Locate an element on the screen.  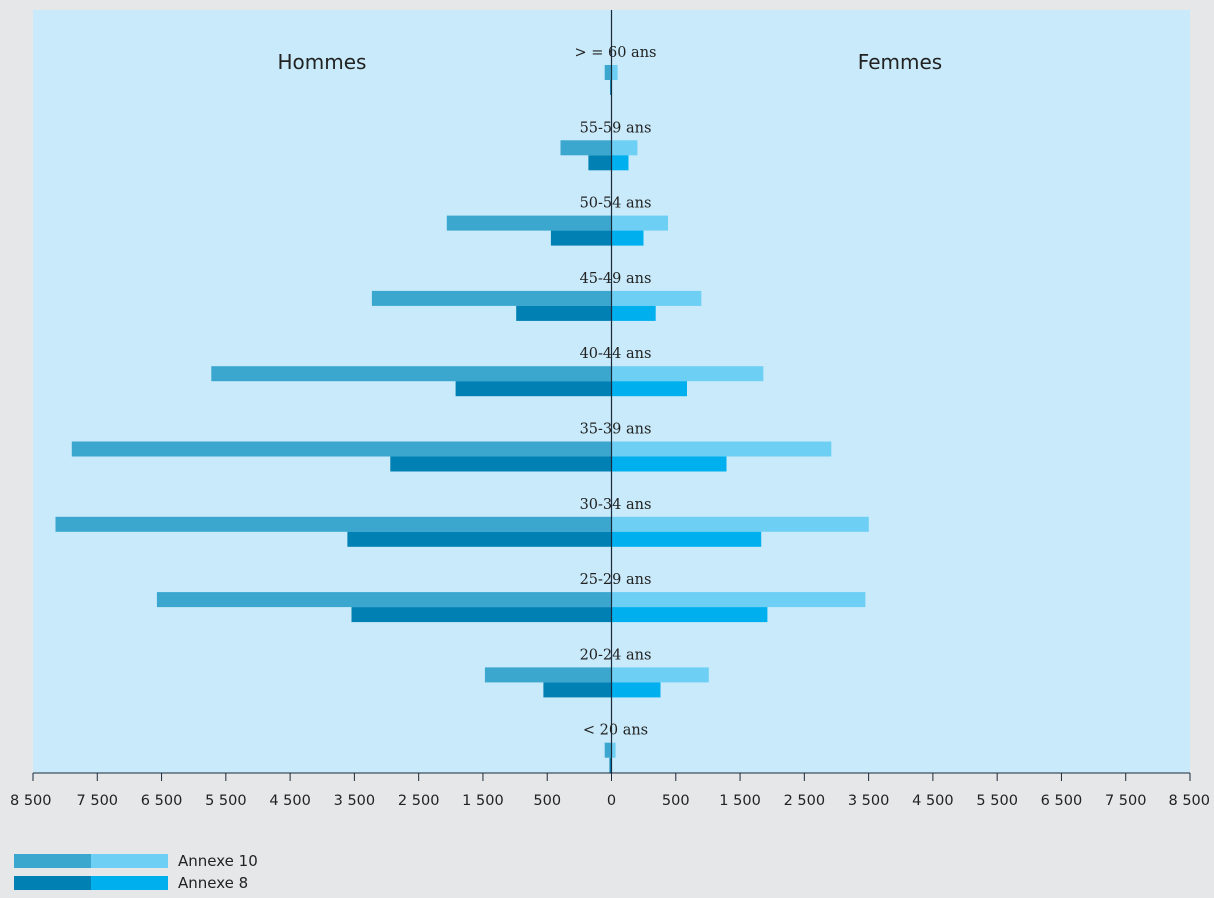
bar-hommes-annexe-8-50-54-ans is located at coordinates (581, 238).